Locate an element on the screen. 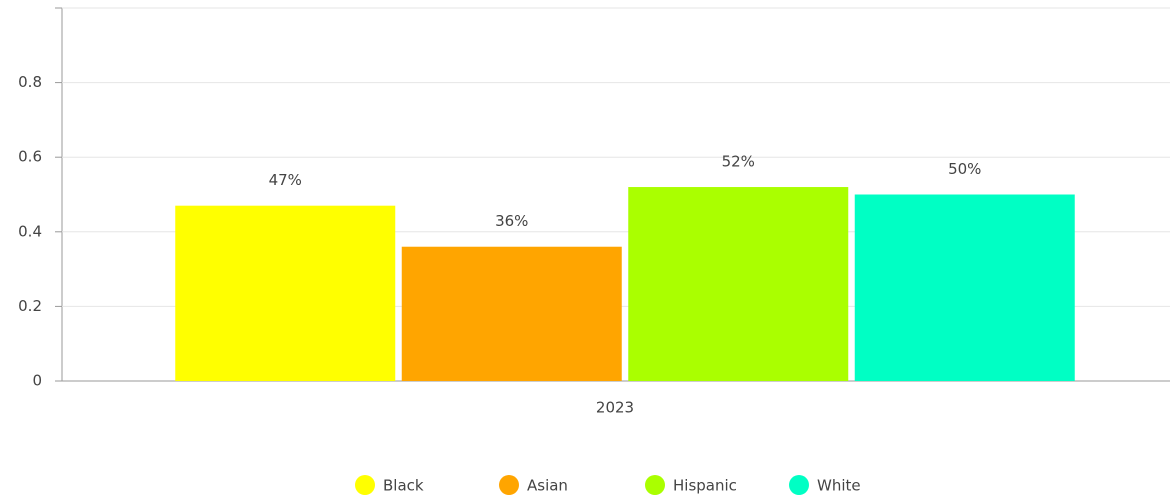  y-tick-label: 0.8 is located at coordinates (30, 82).